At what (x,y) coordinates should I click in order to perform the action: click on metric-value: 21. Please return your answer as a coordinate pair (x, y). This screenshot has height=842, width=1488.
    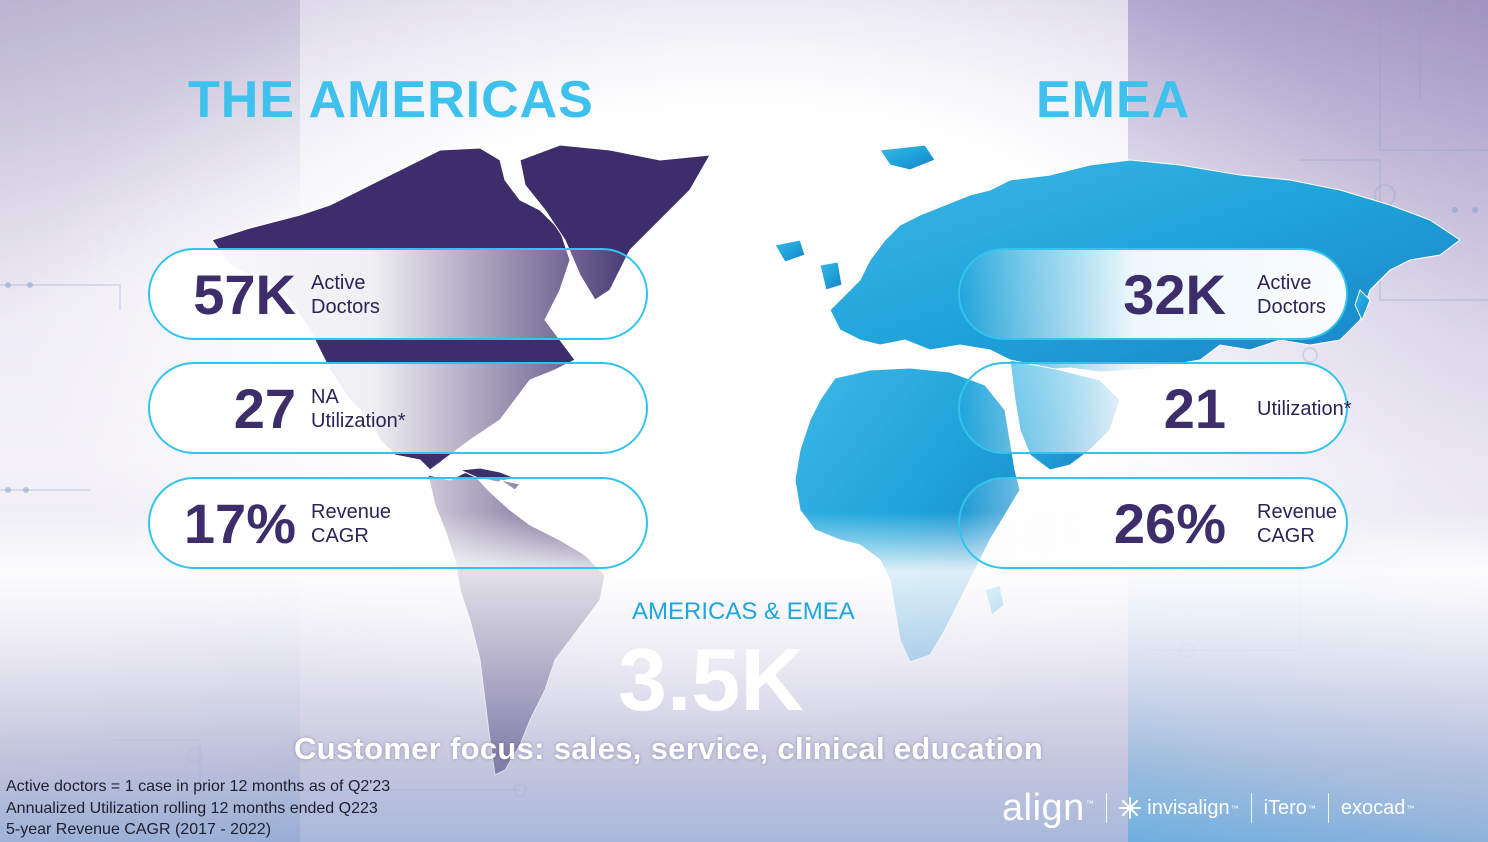
    Looking at the image, I should click on (1194, 408).